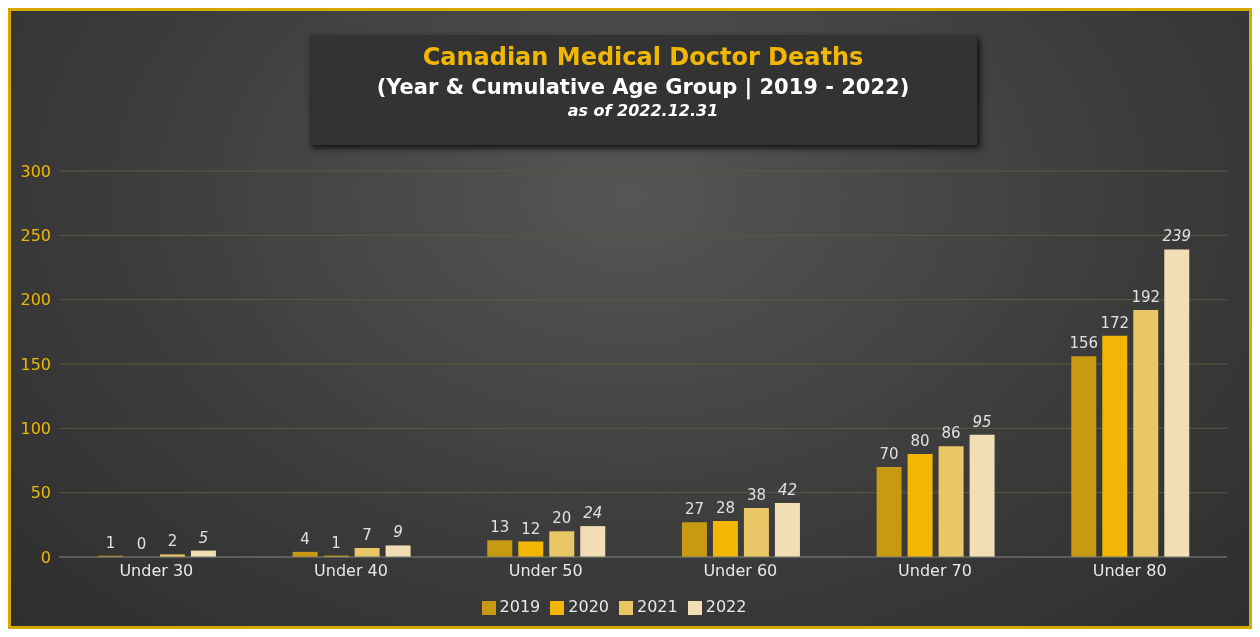 The width and height of the screenshot is (1260, 637). Describe the element at coordinates (787, 489) in the screenshot. I see `data-label: 42` at that location.